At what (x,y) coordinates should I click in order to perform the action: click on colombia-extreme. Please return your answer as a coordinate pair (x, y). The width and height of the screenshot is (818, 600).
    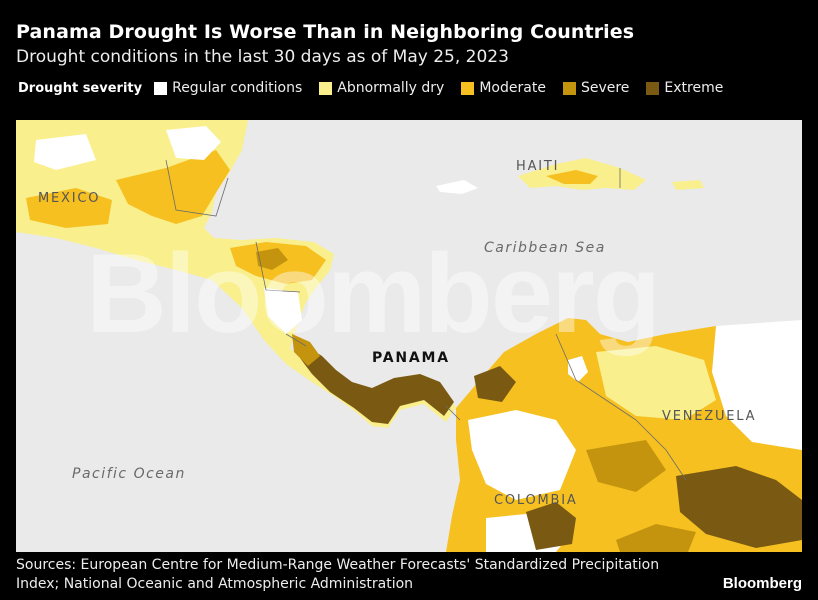
    Looking at the image, I should click on (495, 384).